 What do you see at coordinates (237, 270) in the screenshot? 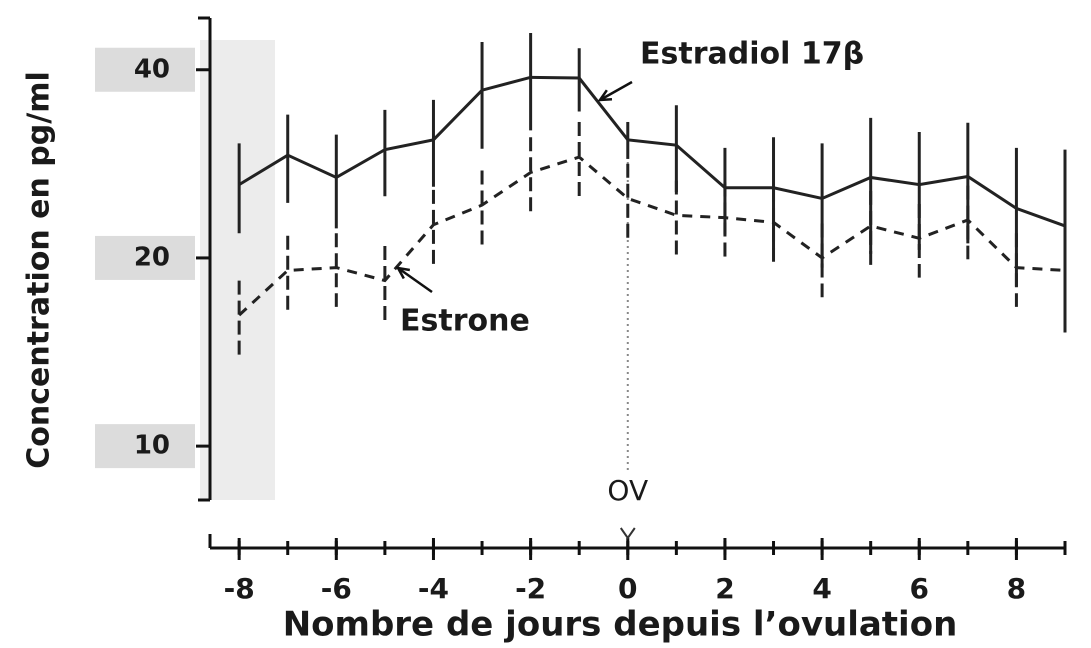
I see `shaded-band` at bounding box center [237, 270].